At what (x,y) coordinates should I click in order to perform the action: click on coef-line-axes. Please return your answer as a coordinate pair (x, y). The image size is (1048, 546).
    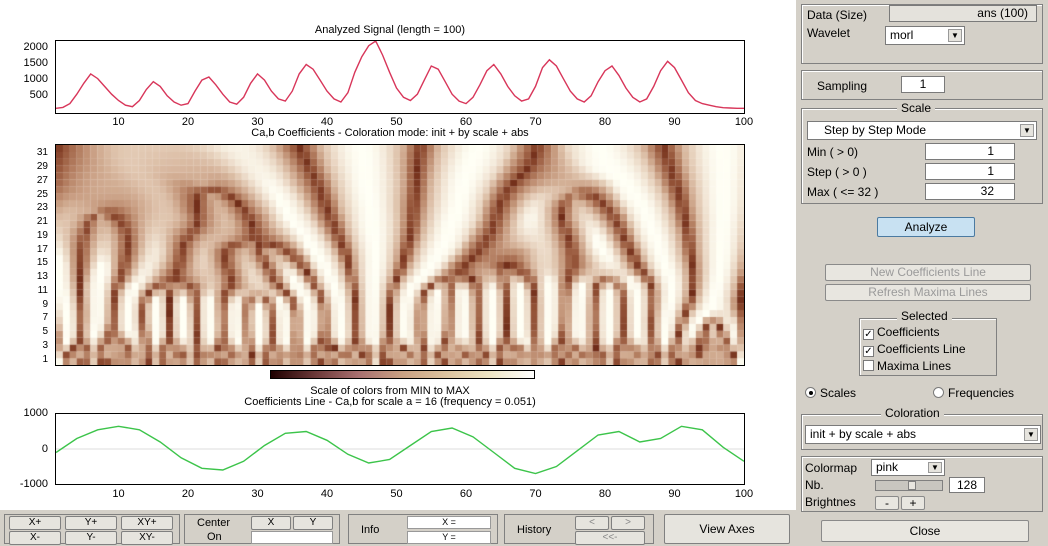
    Looking at the image, I should click on (400, 449).